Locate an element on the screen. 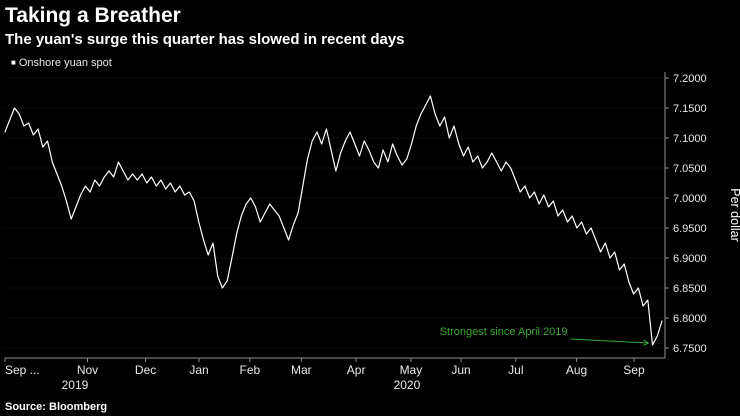 The image size is (740, 416). svg-text: Sep is located at coordinates (634, 370).